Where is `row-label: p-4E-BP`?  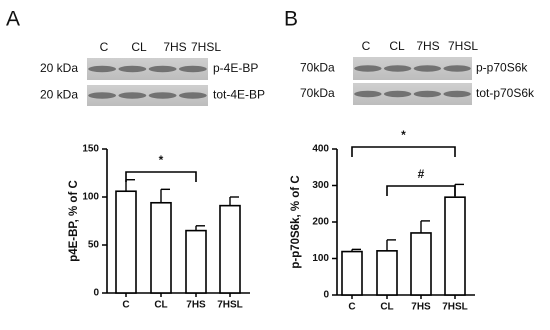 row-label: p-4E-BP is located at coordinates (235, 68).